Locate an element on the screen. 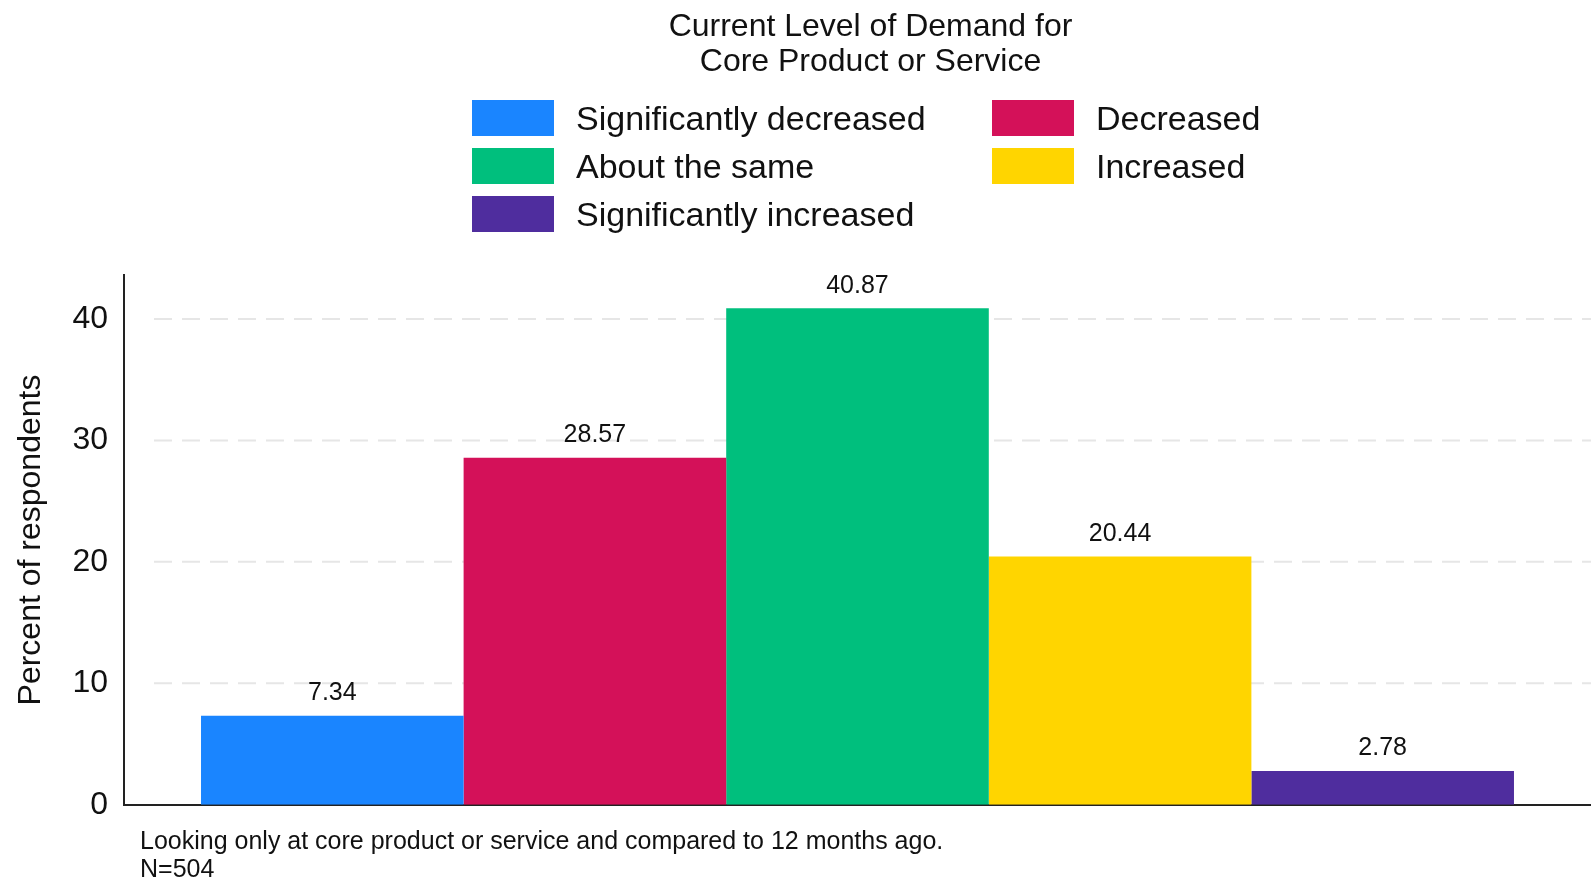 This screenshot has height=891, width=1591. data-label: 28.57 is located at coordinates (595, 433).